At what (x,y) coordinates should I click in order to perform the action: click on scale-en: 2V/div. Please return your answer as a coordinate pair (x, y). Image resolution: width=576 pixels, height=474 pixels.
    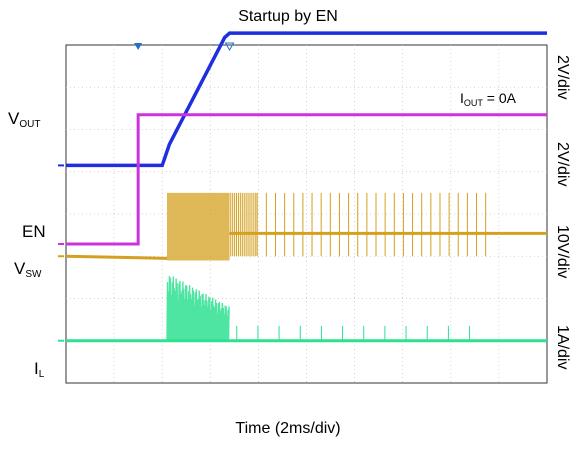
    Looking at the image, I should click on (562, 164).